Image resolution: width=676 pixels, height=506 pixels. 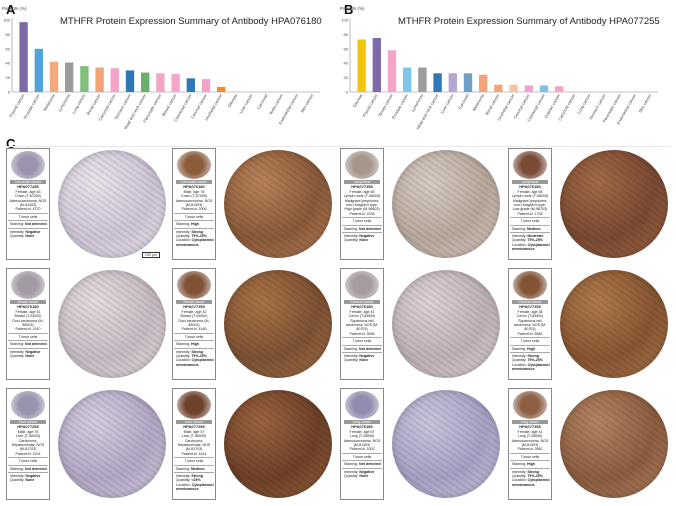 I want to click on patient-info-line: non-Hodgkin's type,, so click(x=530, y=205).